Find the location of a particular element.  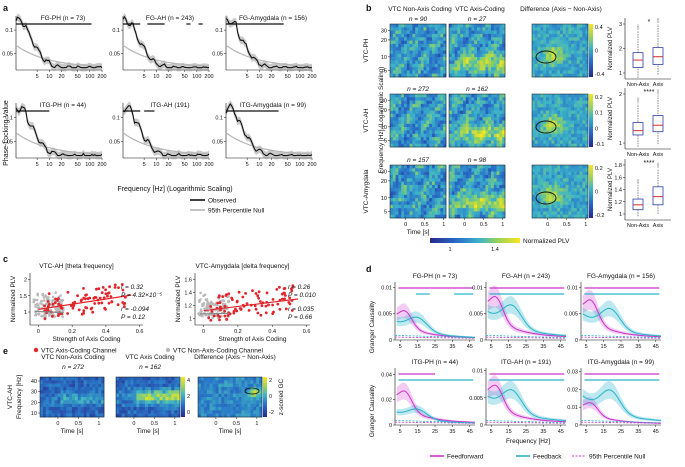

d-xtick-label: 45 is located at coordinates (656, 432).